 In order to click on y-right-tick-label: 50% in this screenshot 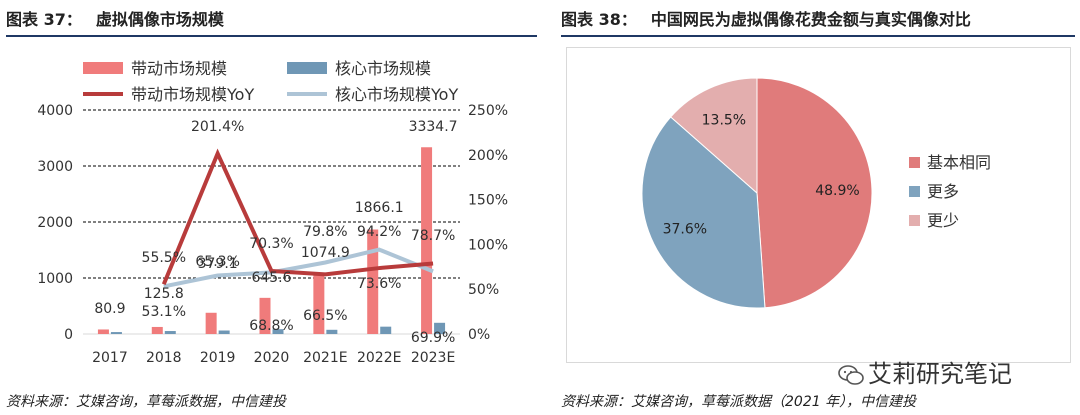, I will do `click(483, 290)`.